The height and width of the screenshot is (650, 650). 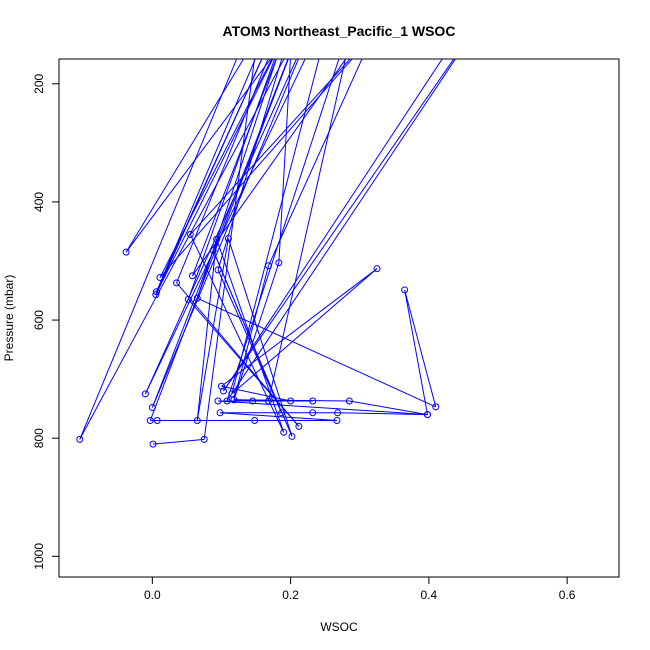 What do you see at coordinates (39, 320) in the screenshot?
I see `y-tick-label: 600` at bounding box center [39, 320].